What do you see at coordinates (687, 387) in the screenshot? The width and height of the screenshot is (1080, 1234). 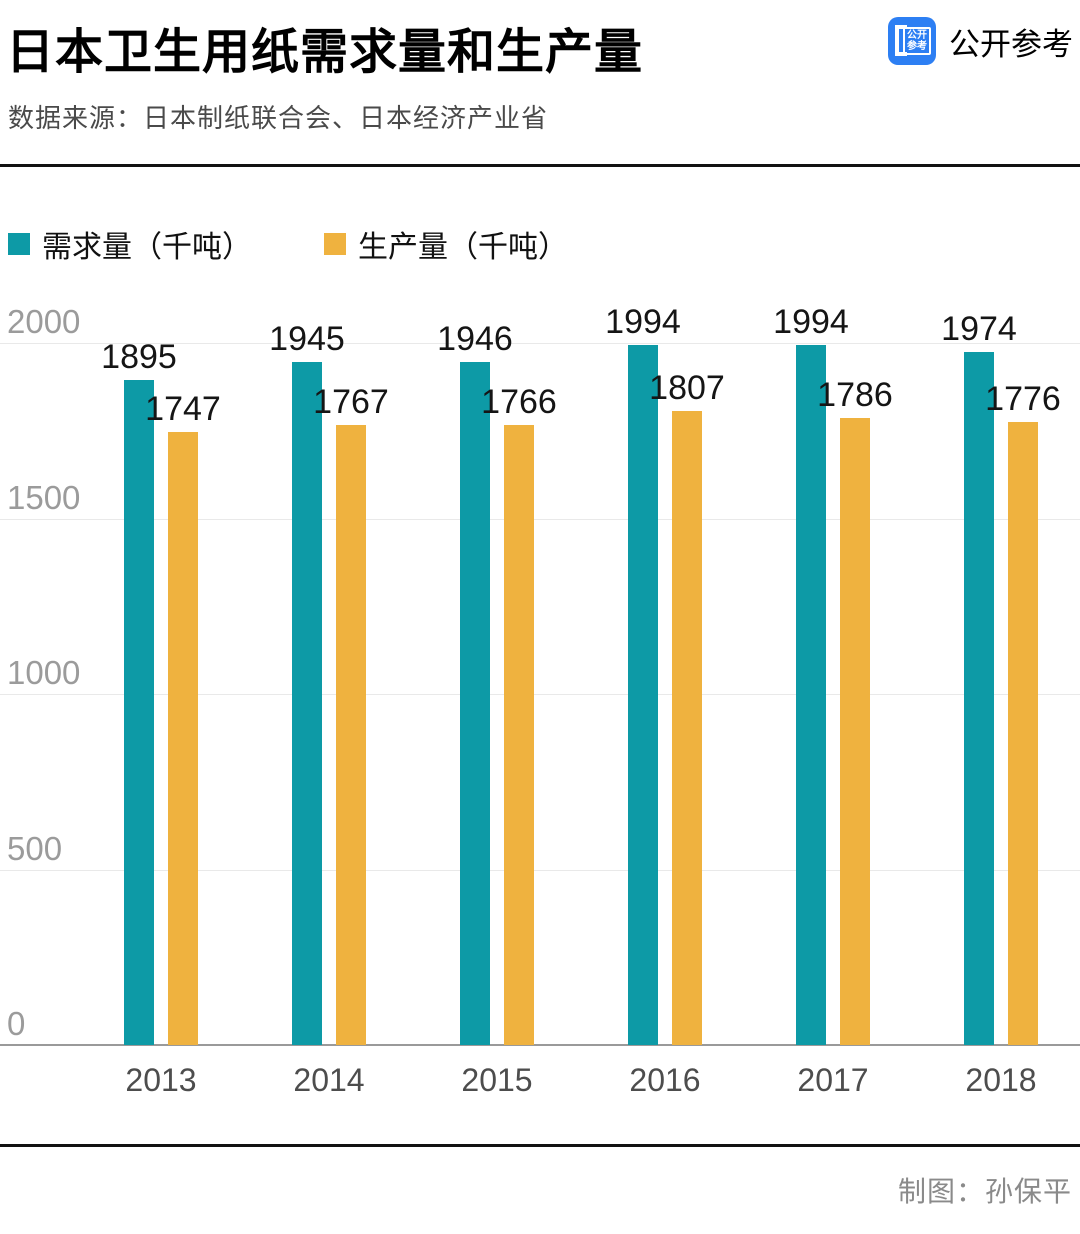 I see `value-label-production-2016: 1807` at bounding box center [687, 387].